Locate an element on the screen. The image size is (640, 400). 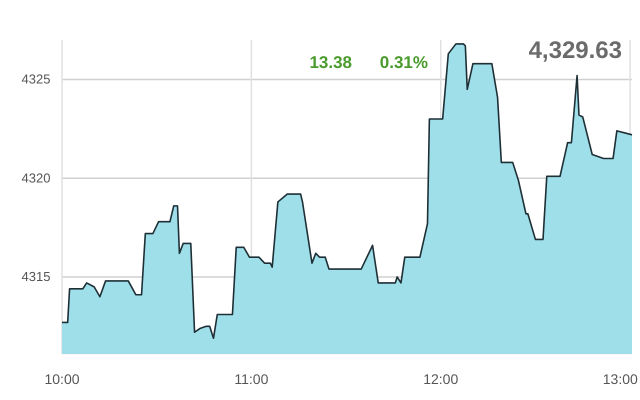
x-tick-label: 13:00 is located at coordinates (620, 378).